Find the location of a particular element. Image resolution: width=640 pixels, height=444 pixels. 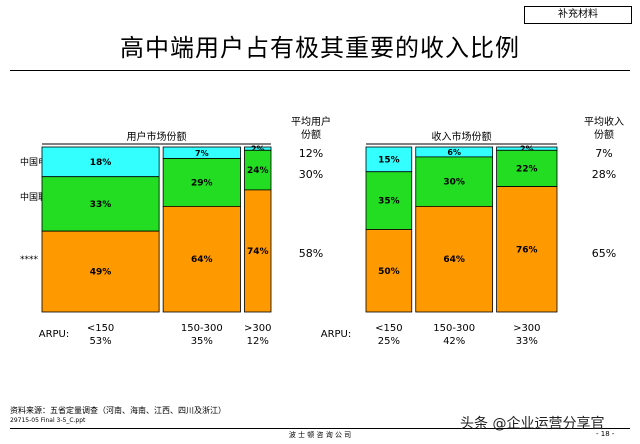

footer-company: 波 士 顿 咨 询 公 司 is located at coordinates (320, 435).